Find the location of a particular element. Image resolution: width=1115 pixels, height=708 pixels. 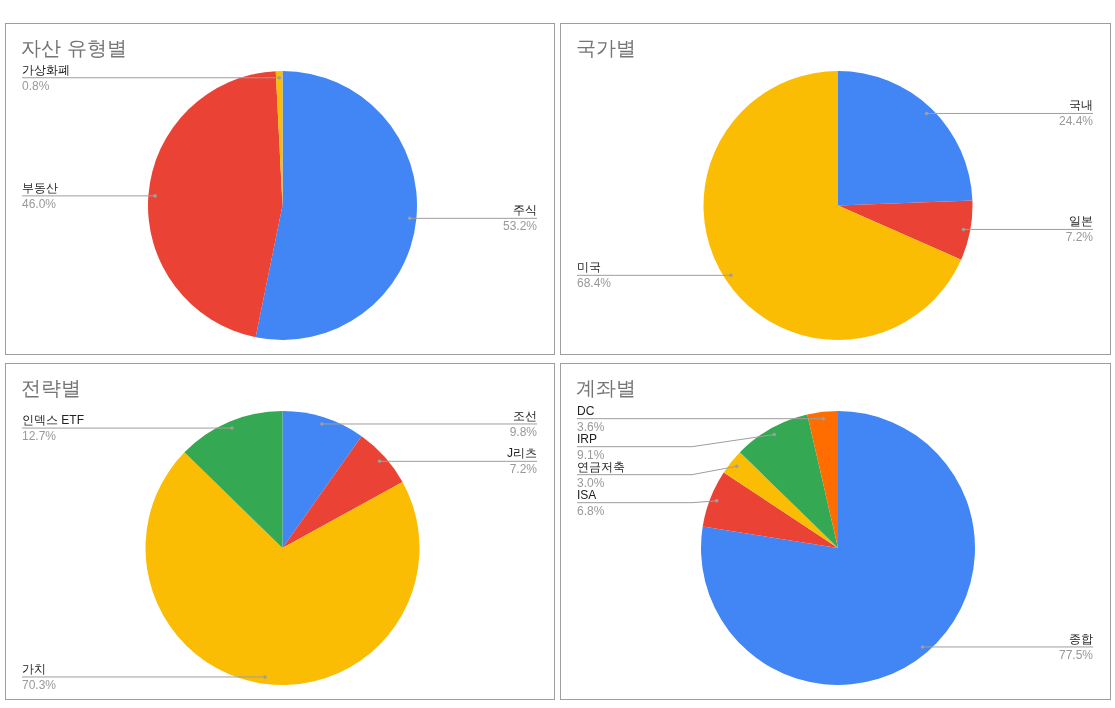

slice-label: 종합 is located at coordinates (1081, 638).